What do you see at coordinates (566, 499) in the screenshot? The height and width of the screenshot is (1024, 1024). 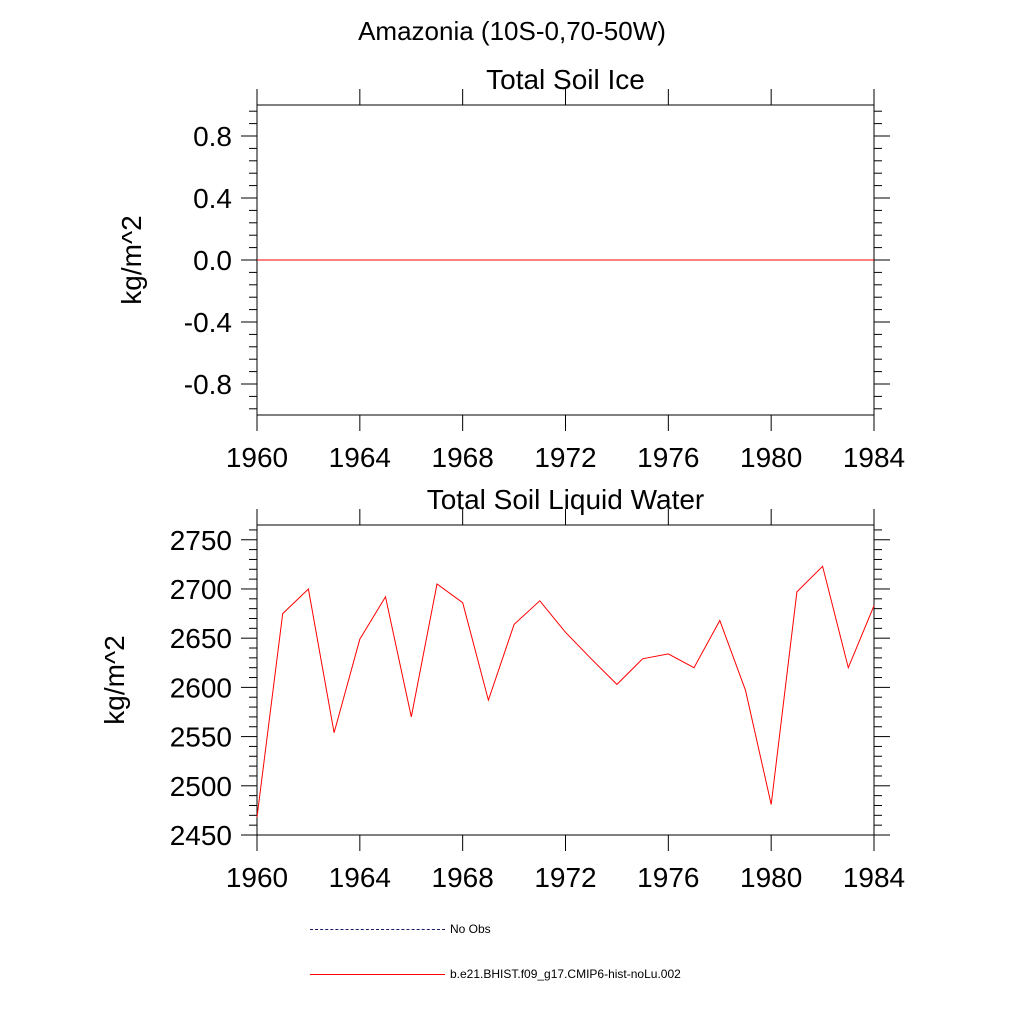 I see `panel-title: Total Soil Liquid Water` at bounding box center [566, 499].